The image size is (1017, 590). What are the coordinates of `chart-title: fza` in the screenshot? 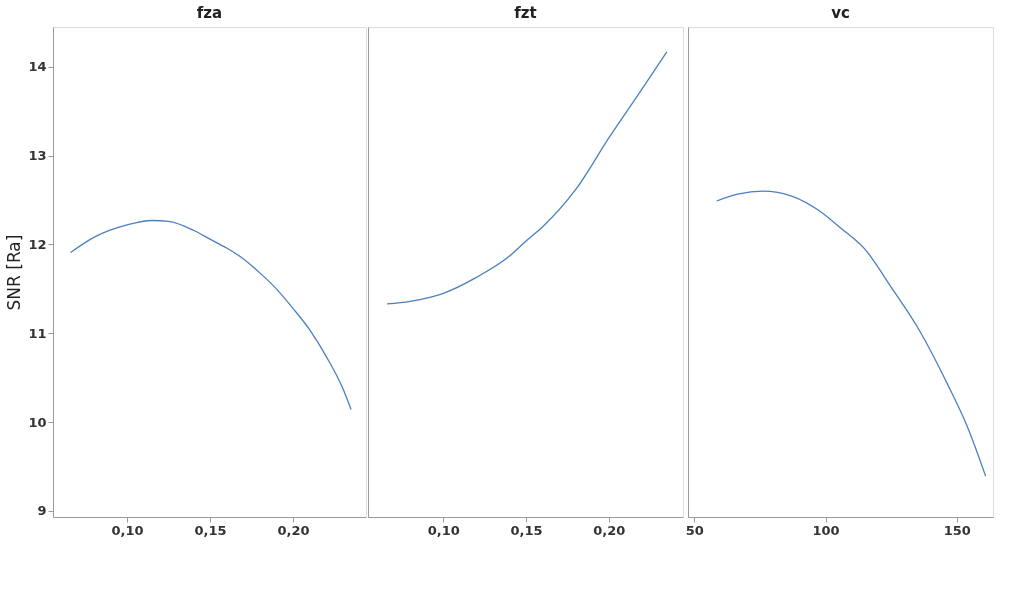 It's located at (209, 13).